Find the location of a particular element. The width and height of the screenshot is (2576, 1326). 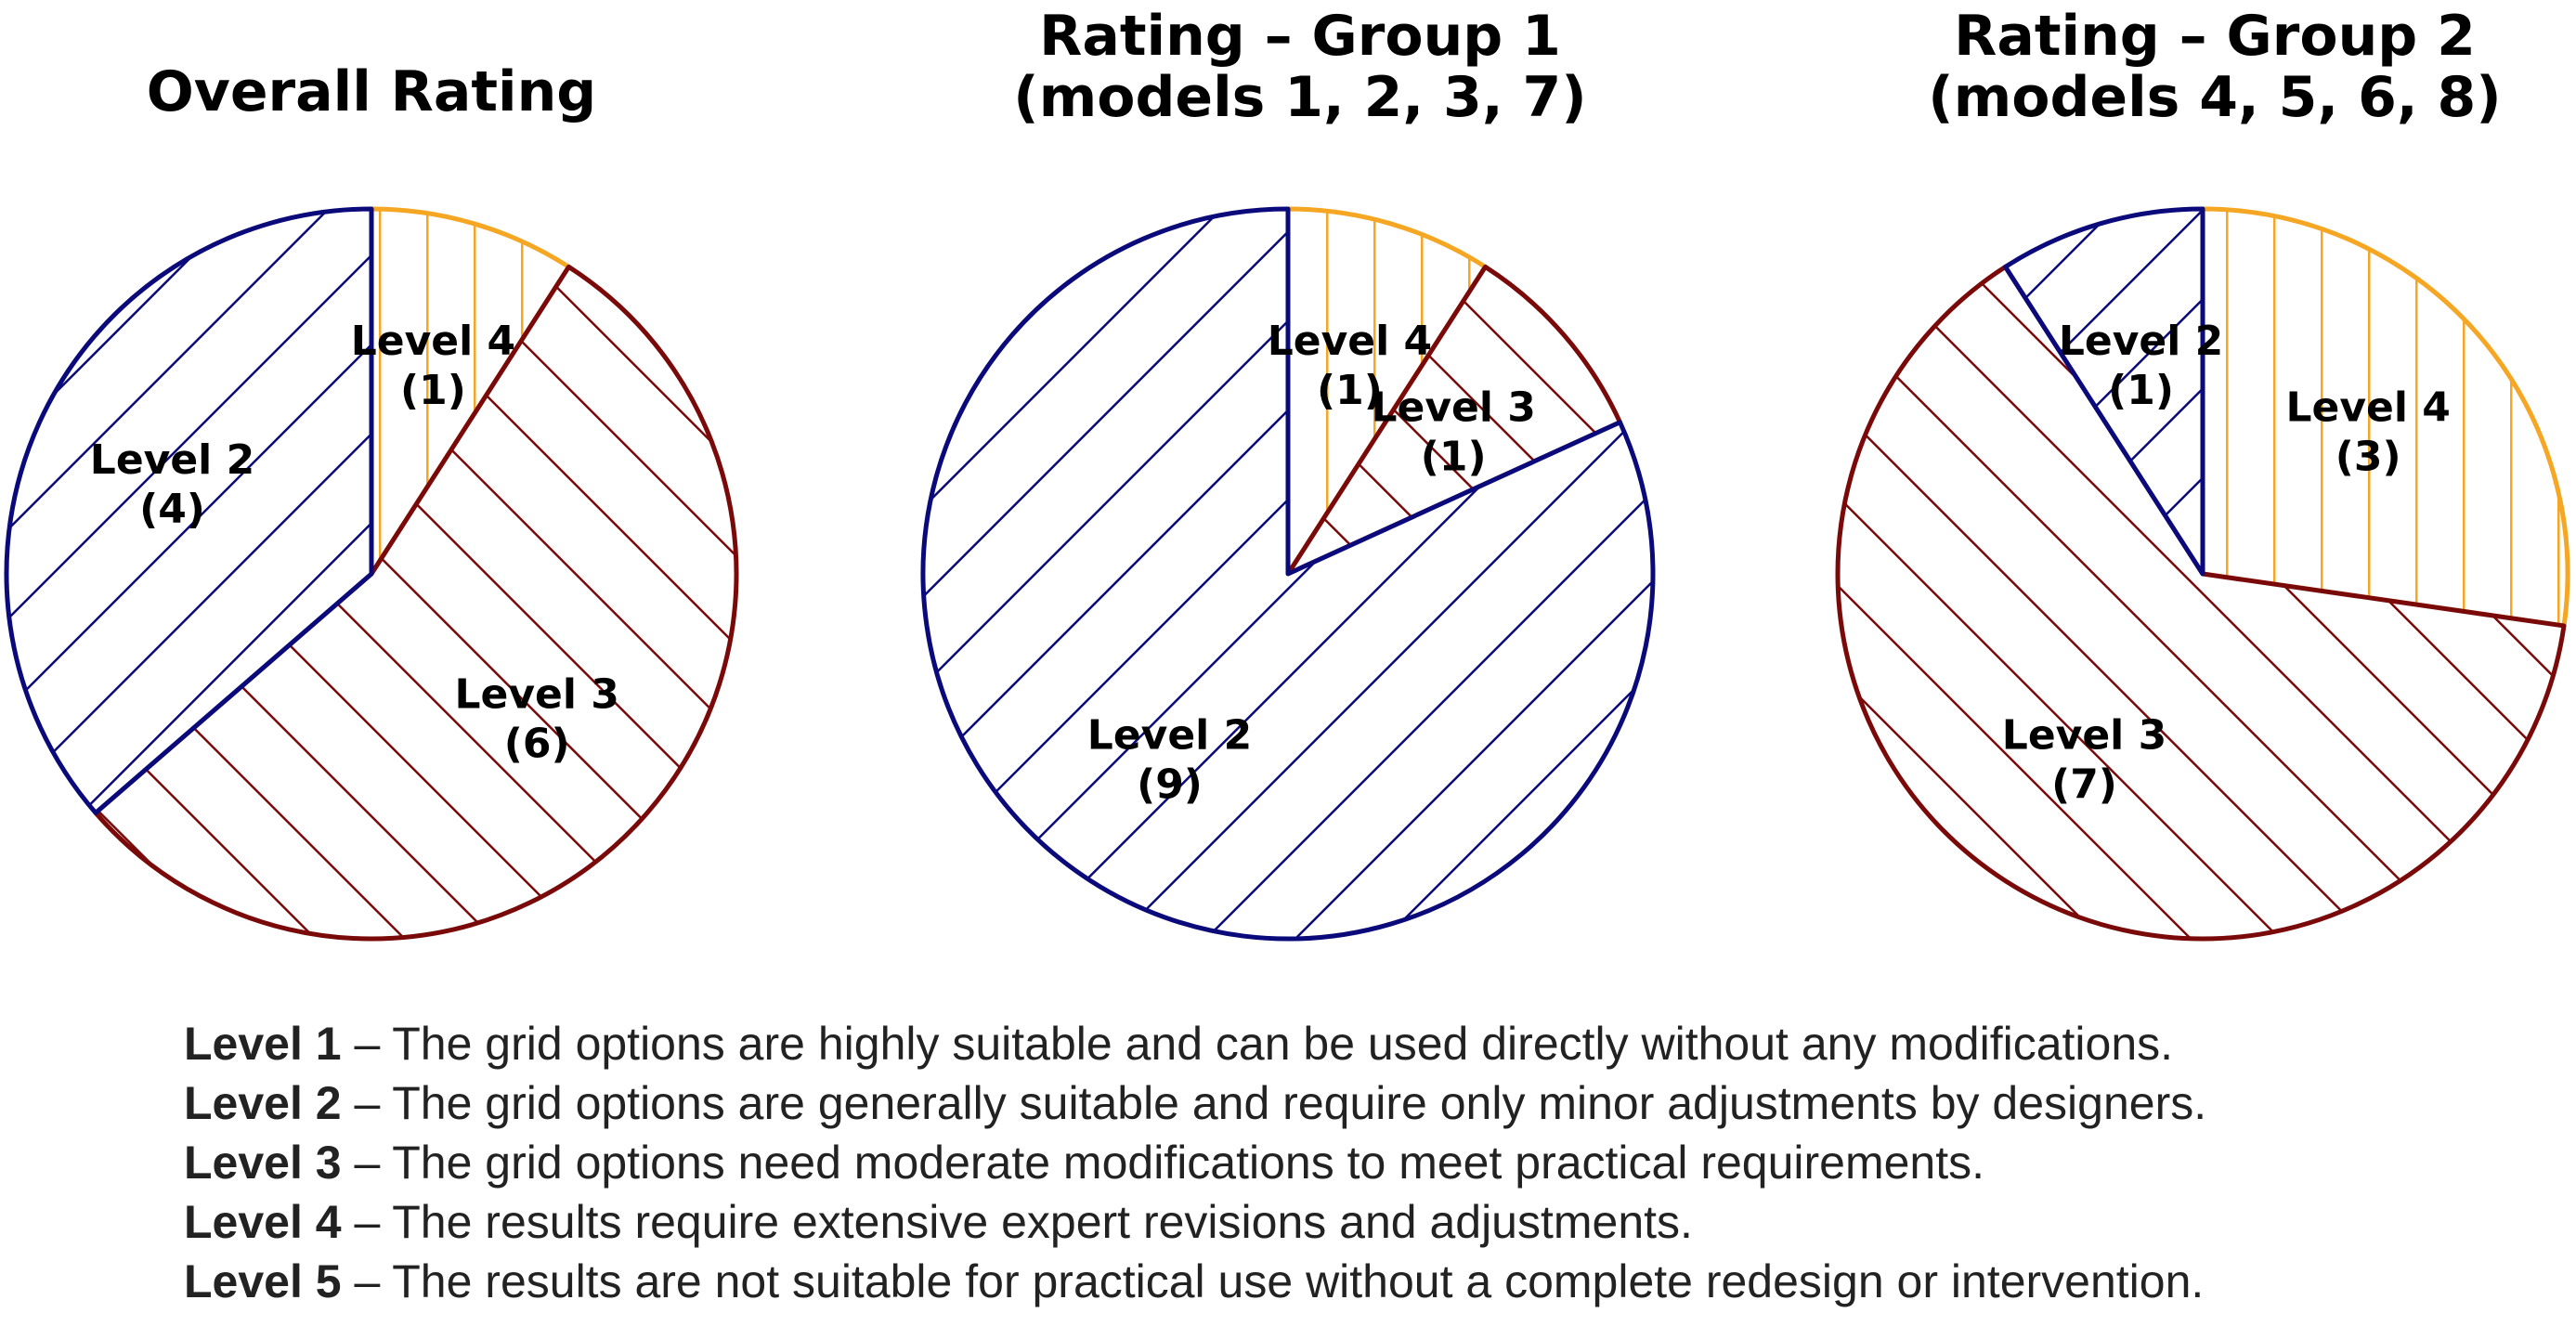

slice-count-label: (3) is located at coordinates (2368, 457).